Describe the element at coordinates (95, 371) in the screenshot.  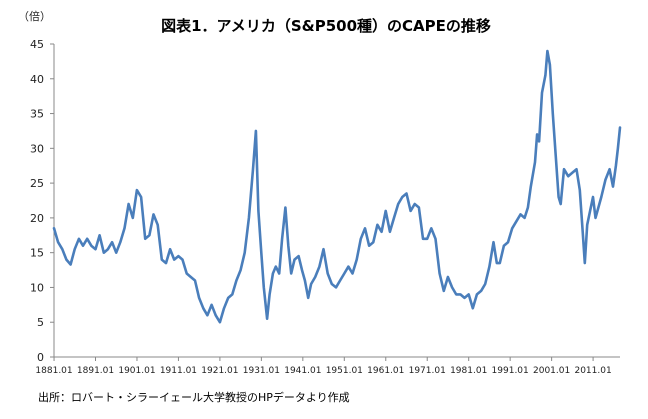
I see `x-tick-label: 1891.01` at that location.